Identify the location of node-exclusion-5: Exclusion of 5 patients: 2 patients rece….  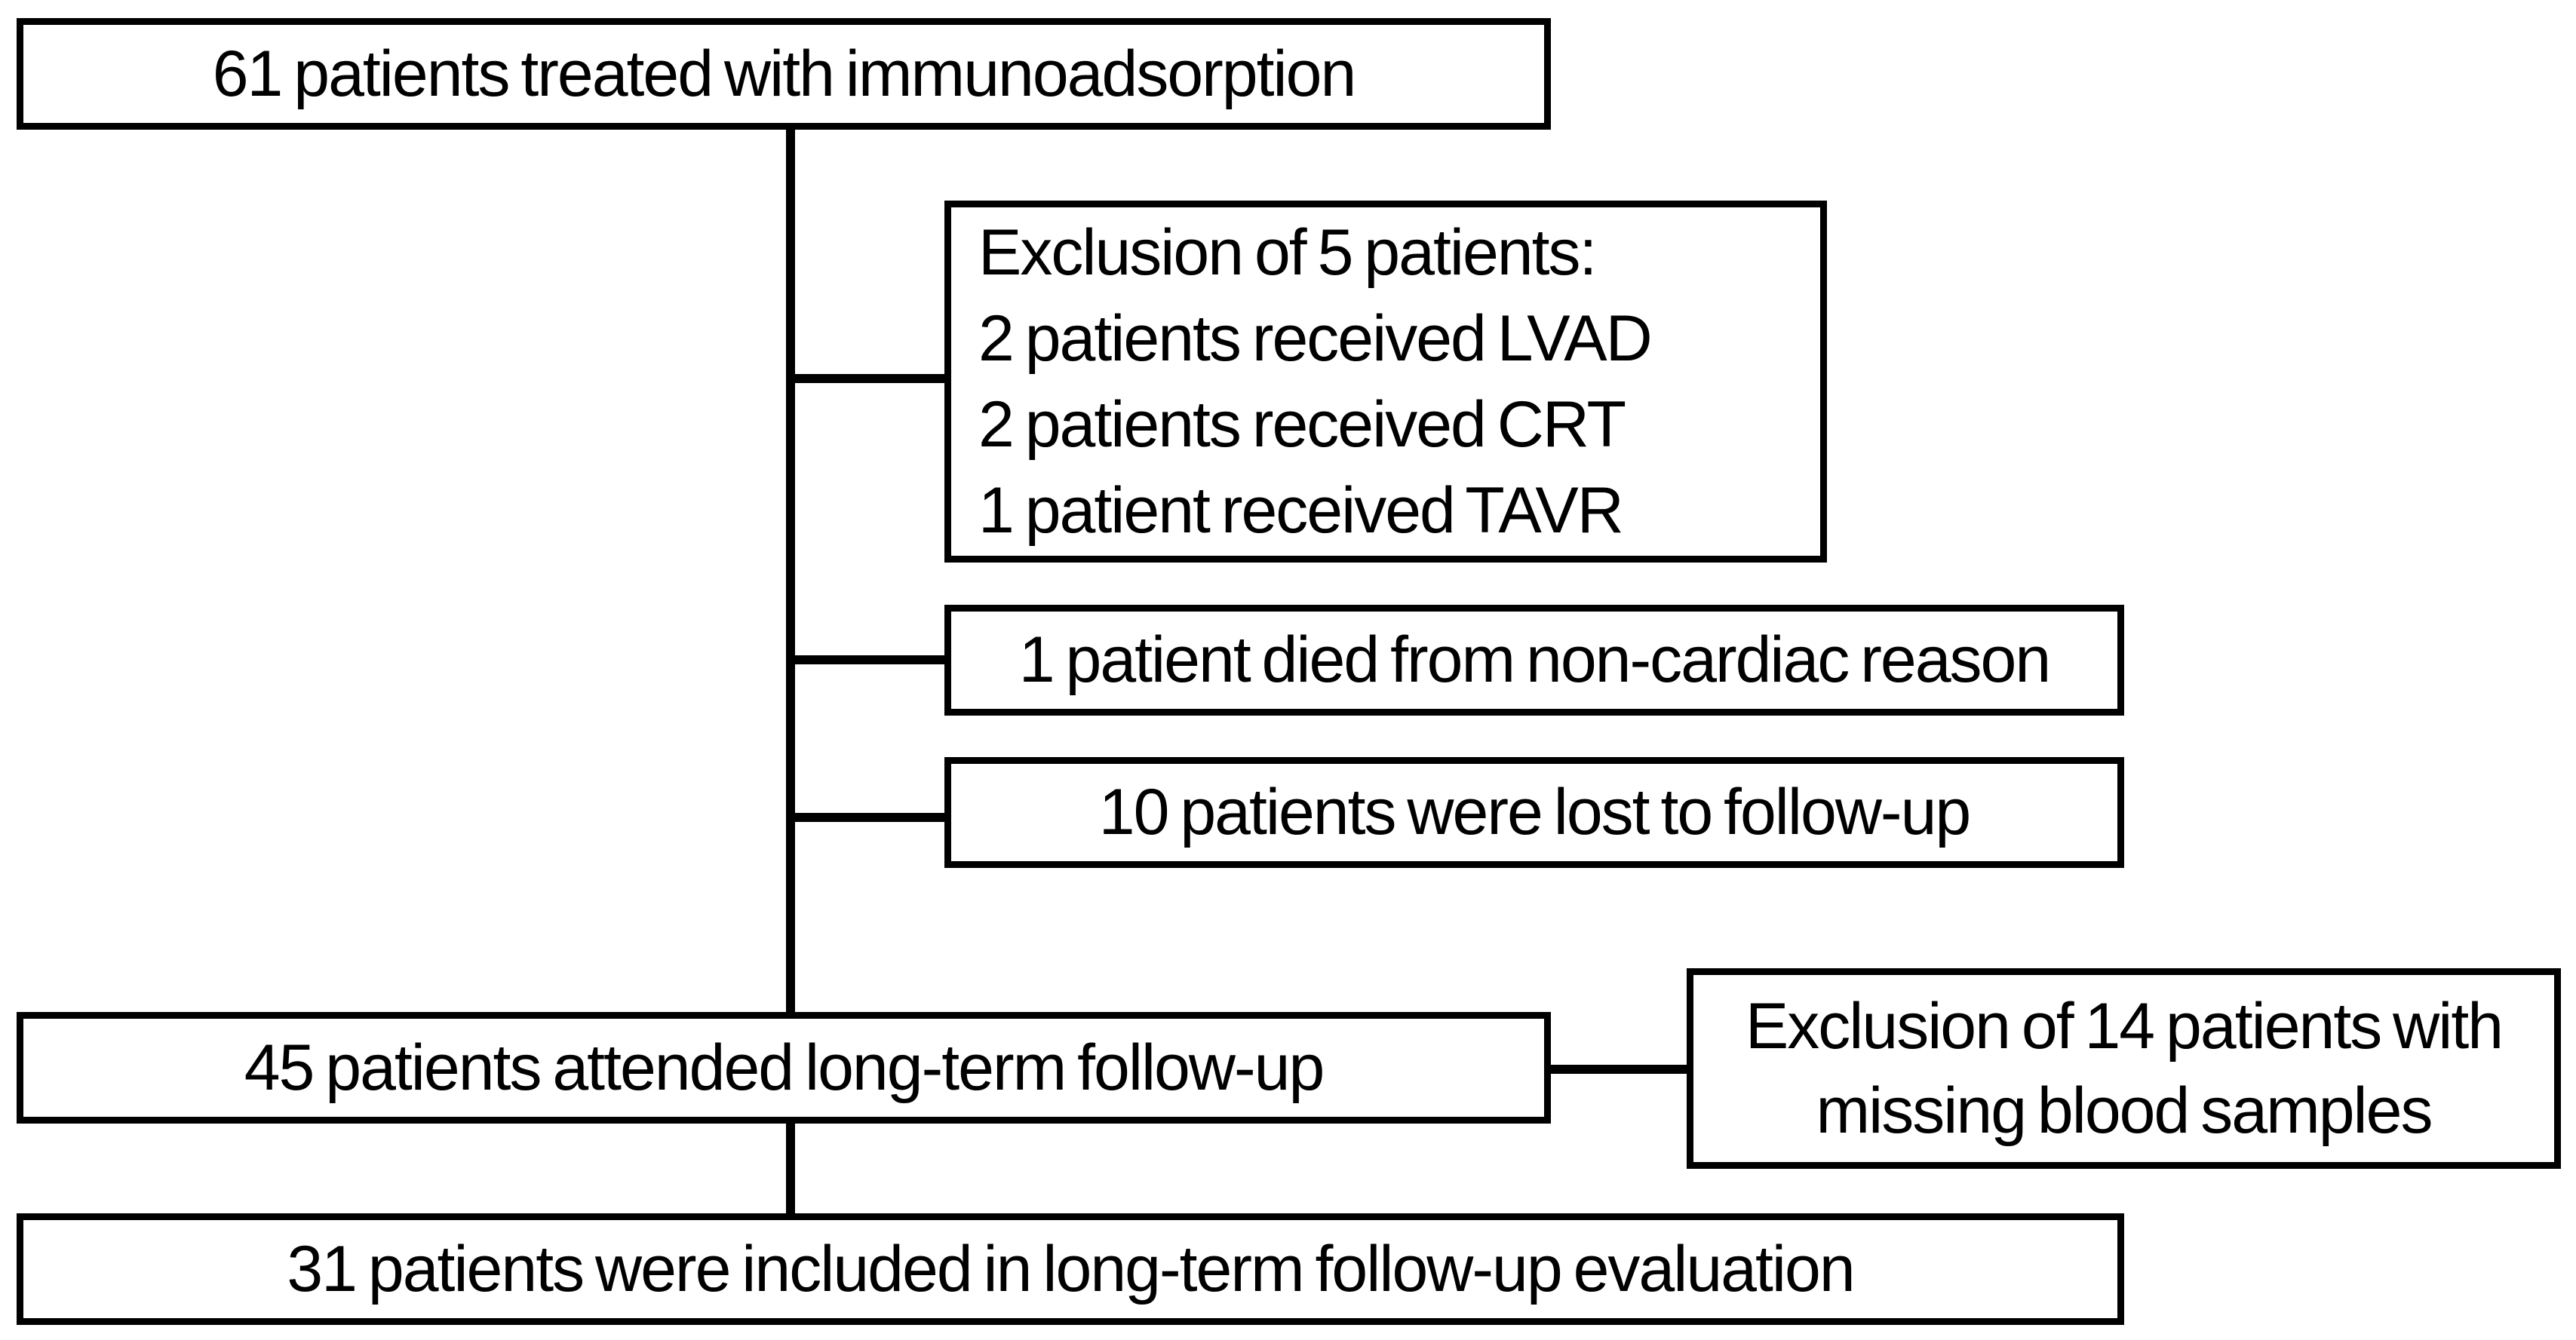
(1385, 382).